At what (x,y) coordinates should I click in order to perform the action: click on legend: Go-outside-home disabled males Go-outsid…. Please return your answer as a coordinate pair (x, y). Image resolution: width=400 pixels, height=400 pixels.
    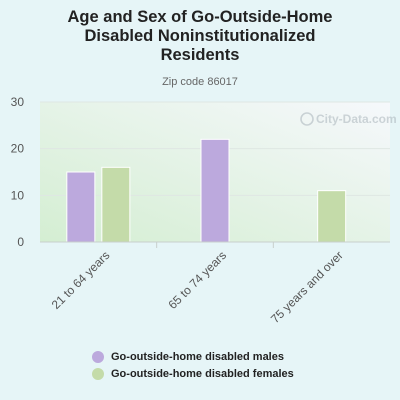
    Looking at the image, I should click on (193, 365).